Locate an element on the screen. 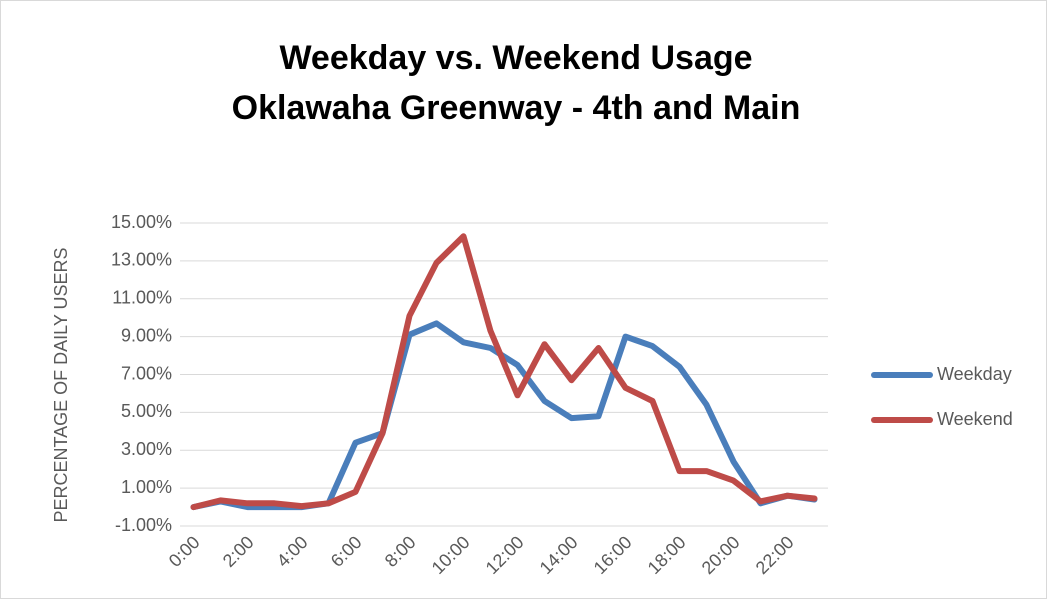  chart-title: Weekday vs. Weekend Usage is located at coordinates (515, 58).